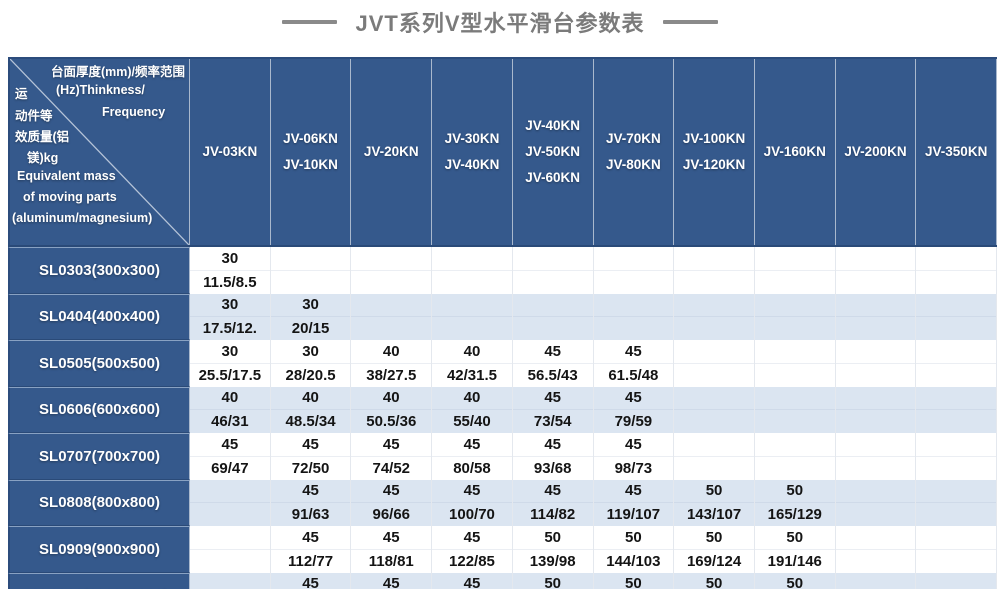  Describe the element at coordinates (117, 72) in the screenshot. I see `corner-label-thickness-frequency: 台面厚度(mm)/频率范围` at that location.